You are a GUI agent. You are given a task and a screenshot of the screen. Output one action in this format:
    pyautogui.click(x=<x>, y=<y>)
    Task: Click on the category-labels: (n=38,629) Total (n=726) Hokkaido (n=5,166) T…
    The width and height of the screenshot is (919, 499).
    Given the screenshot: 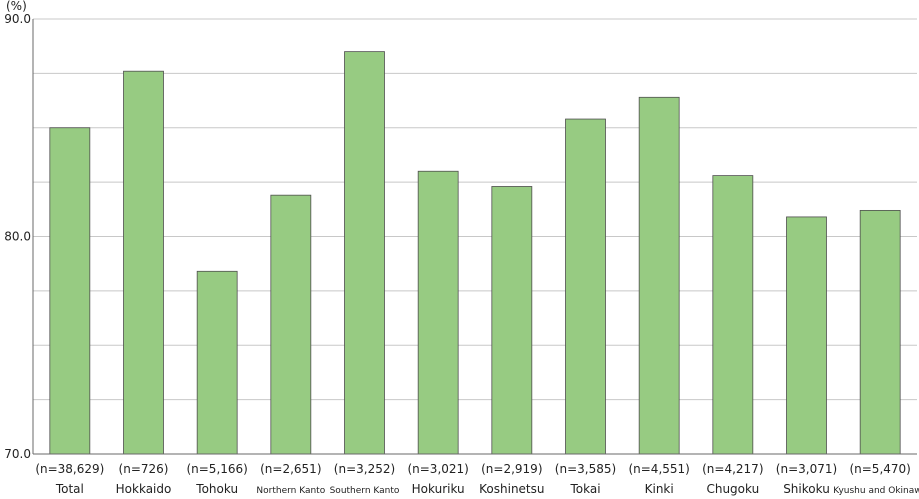 What is the action you would take?
    pyautogui.click(x=477, y=479)
    